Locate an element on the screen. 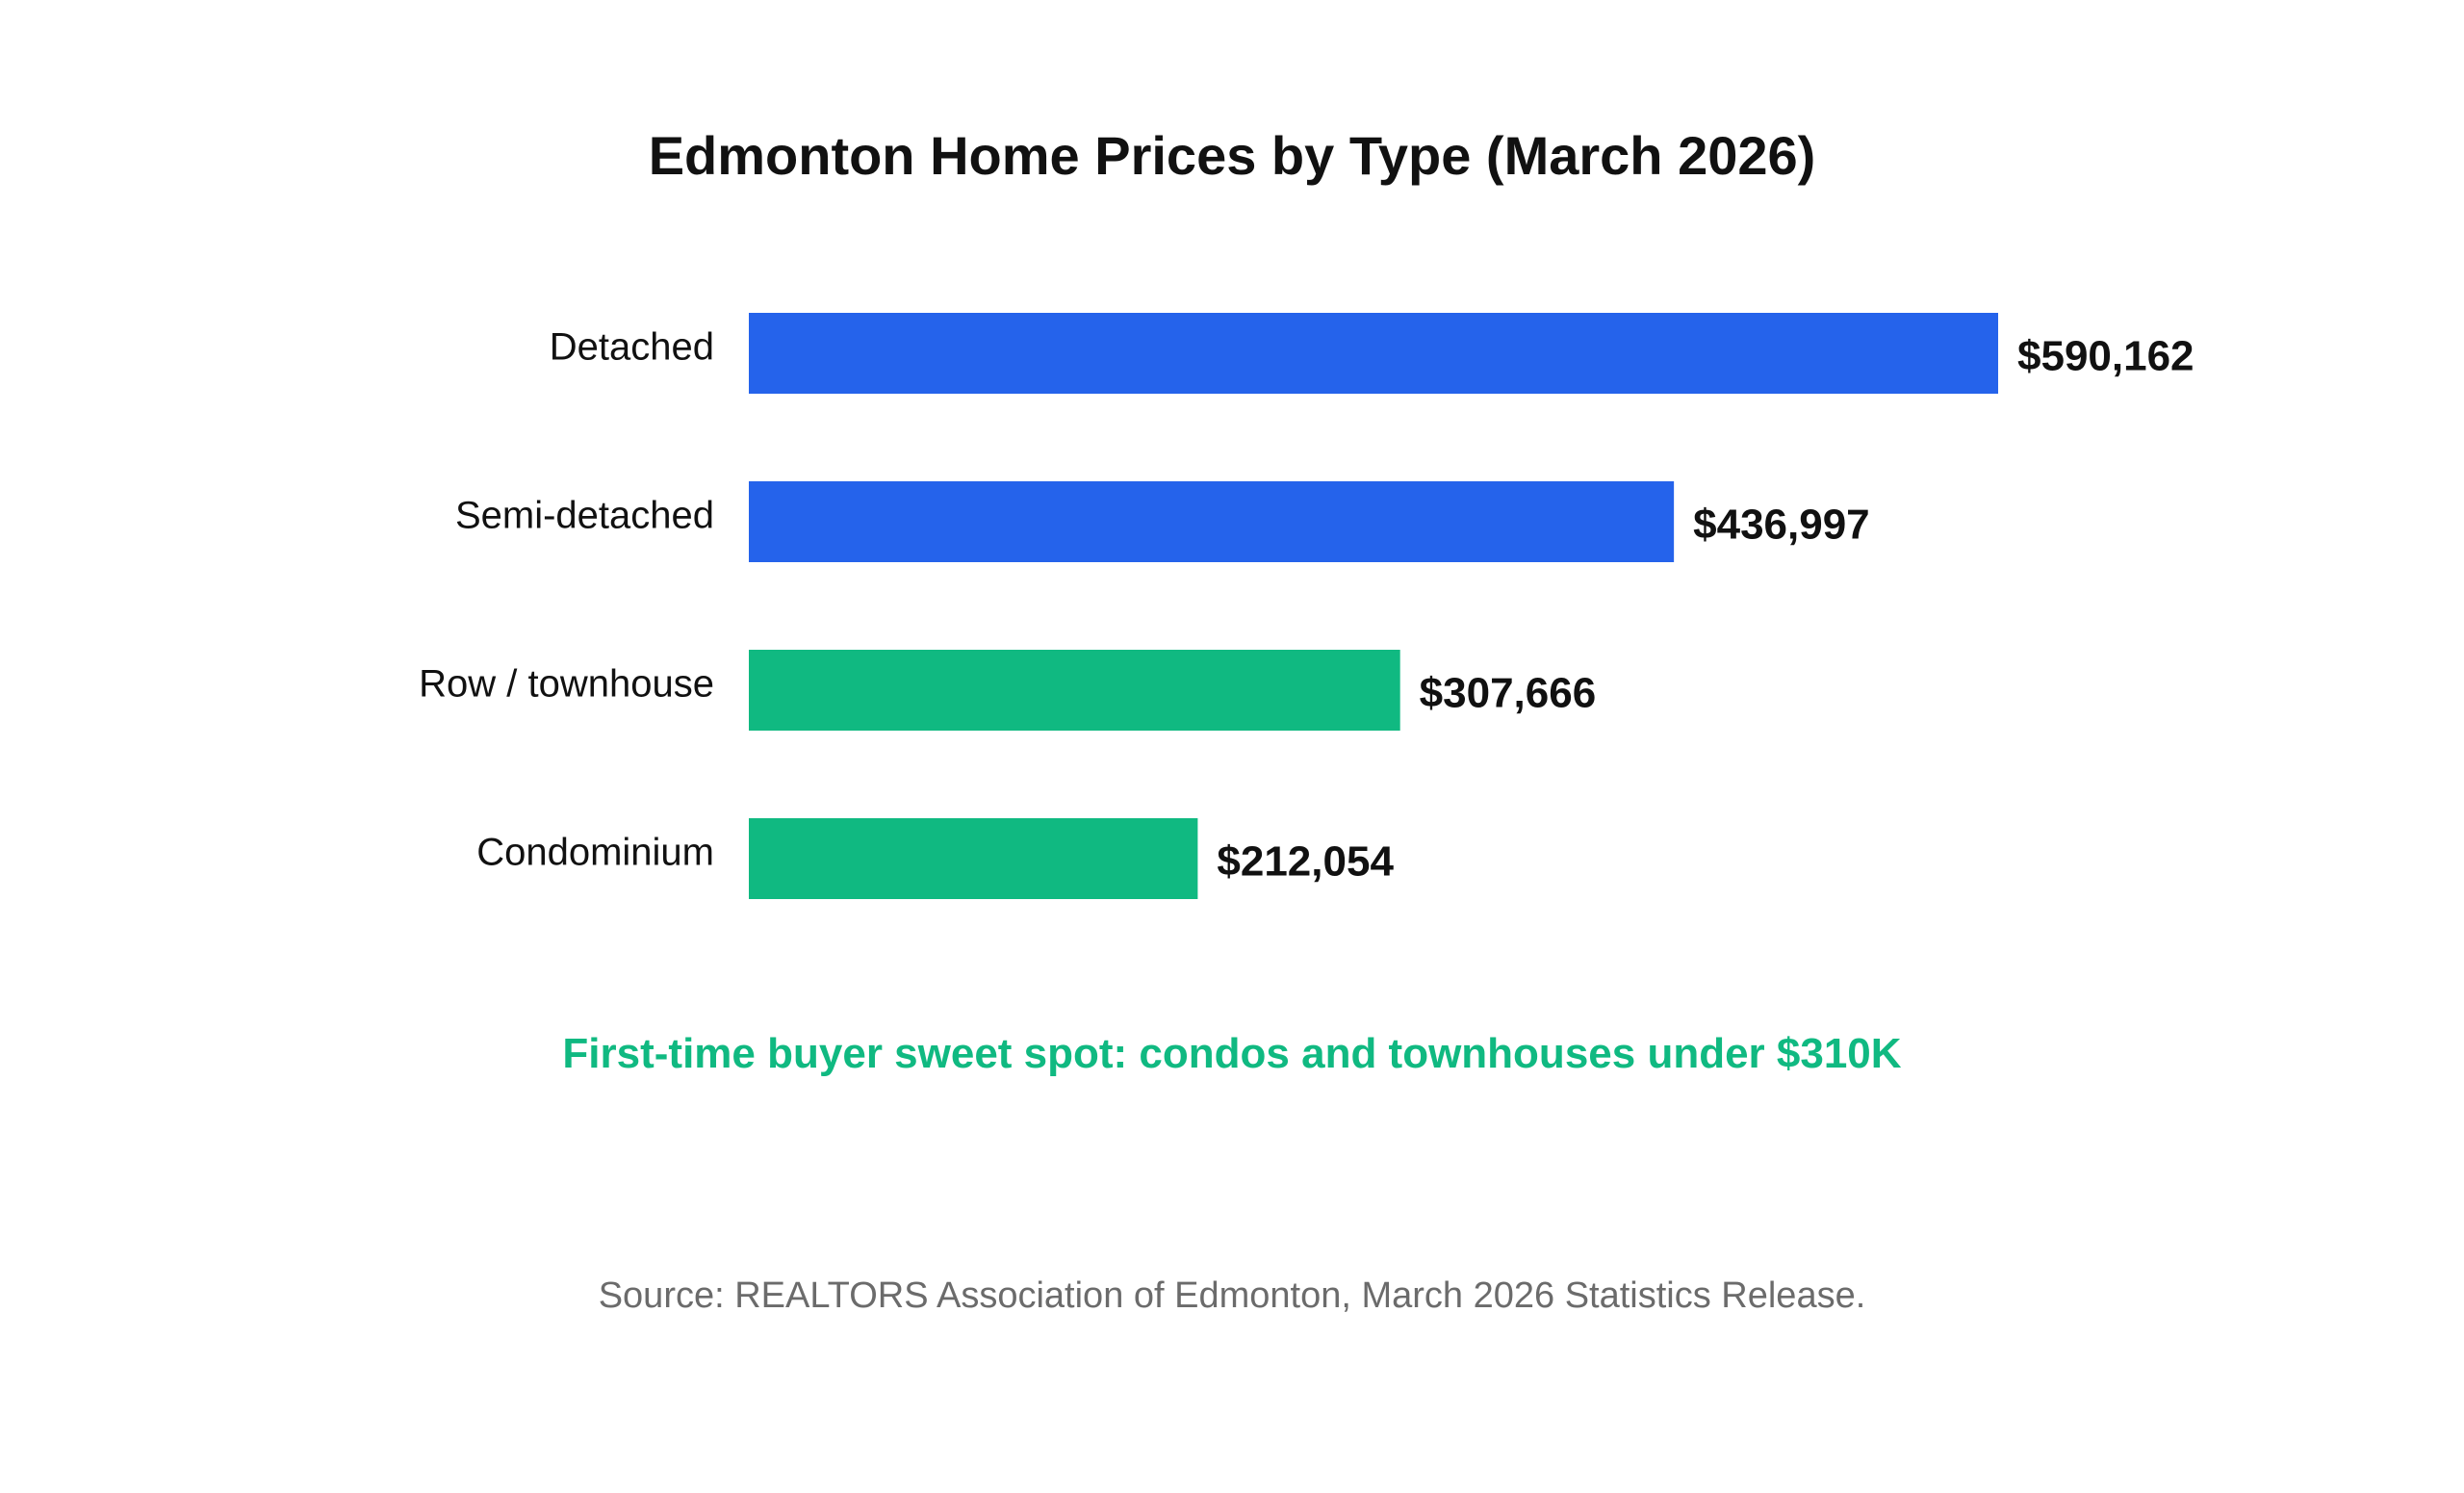 This screenshot has height=1493, width=2464. bar-row-townhouse is located at coordinates (1074, 690).